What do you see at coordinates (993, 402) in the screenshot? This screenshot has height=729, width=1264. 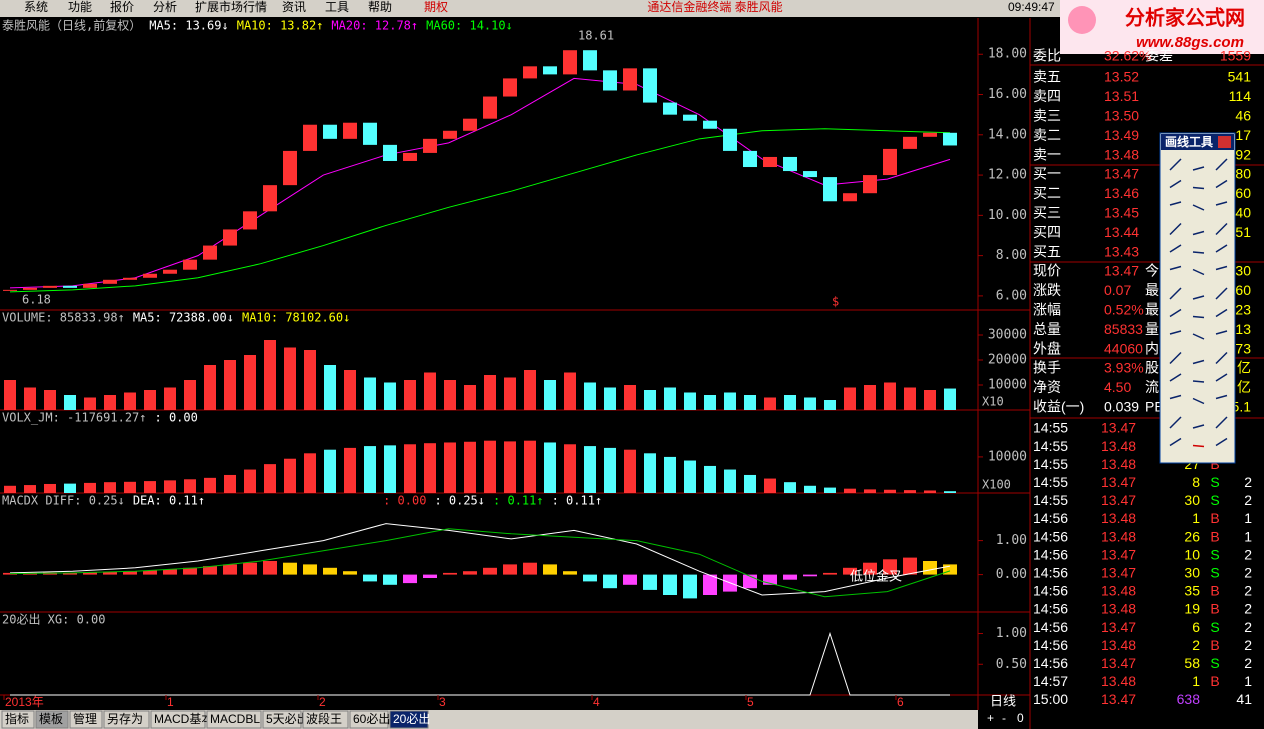 I see `scale-label: X10` at bounding box center [993, 402].